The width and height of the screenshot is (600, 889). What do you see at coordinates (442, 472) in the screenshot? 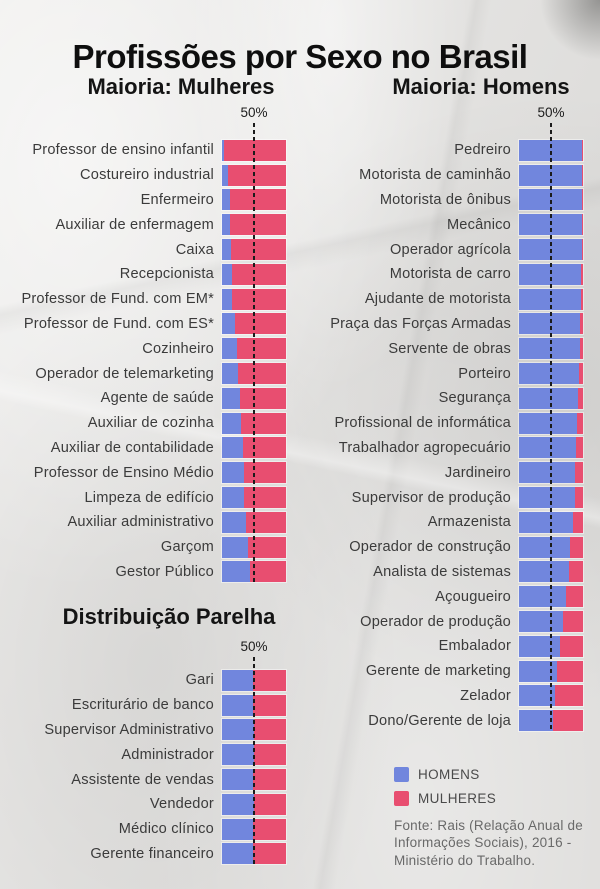
I see `chart-row: Jardineiro` at bounding box center [442, 472].